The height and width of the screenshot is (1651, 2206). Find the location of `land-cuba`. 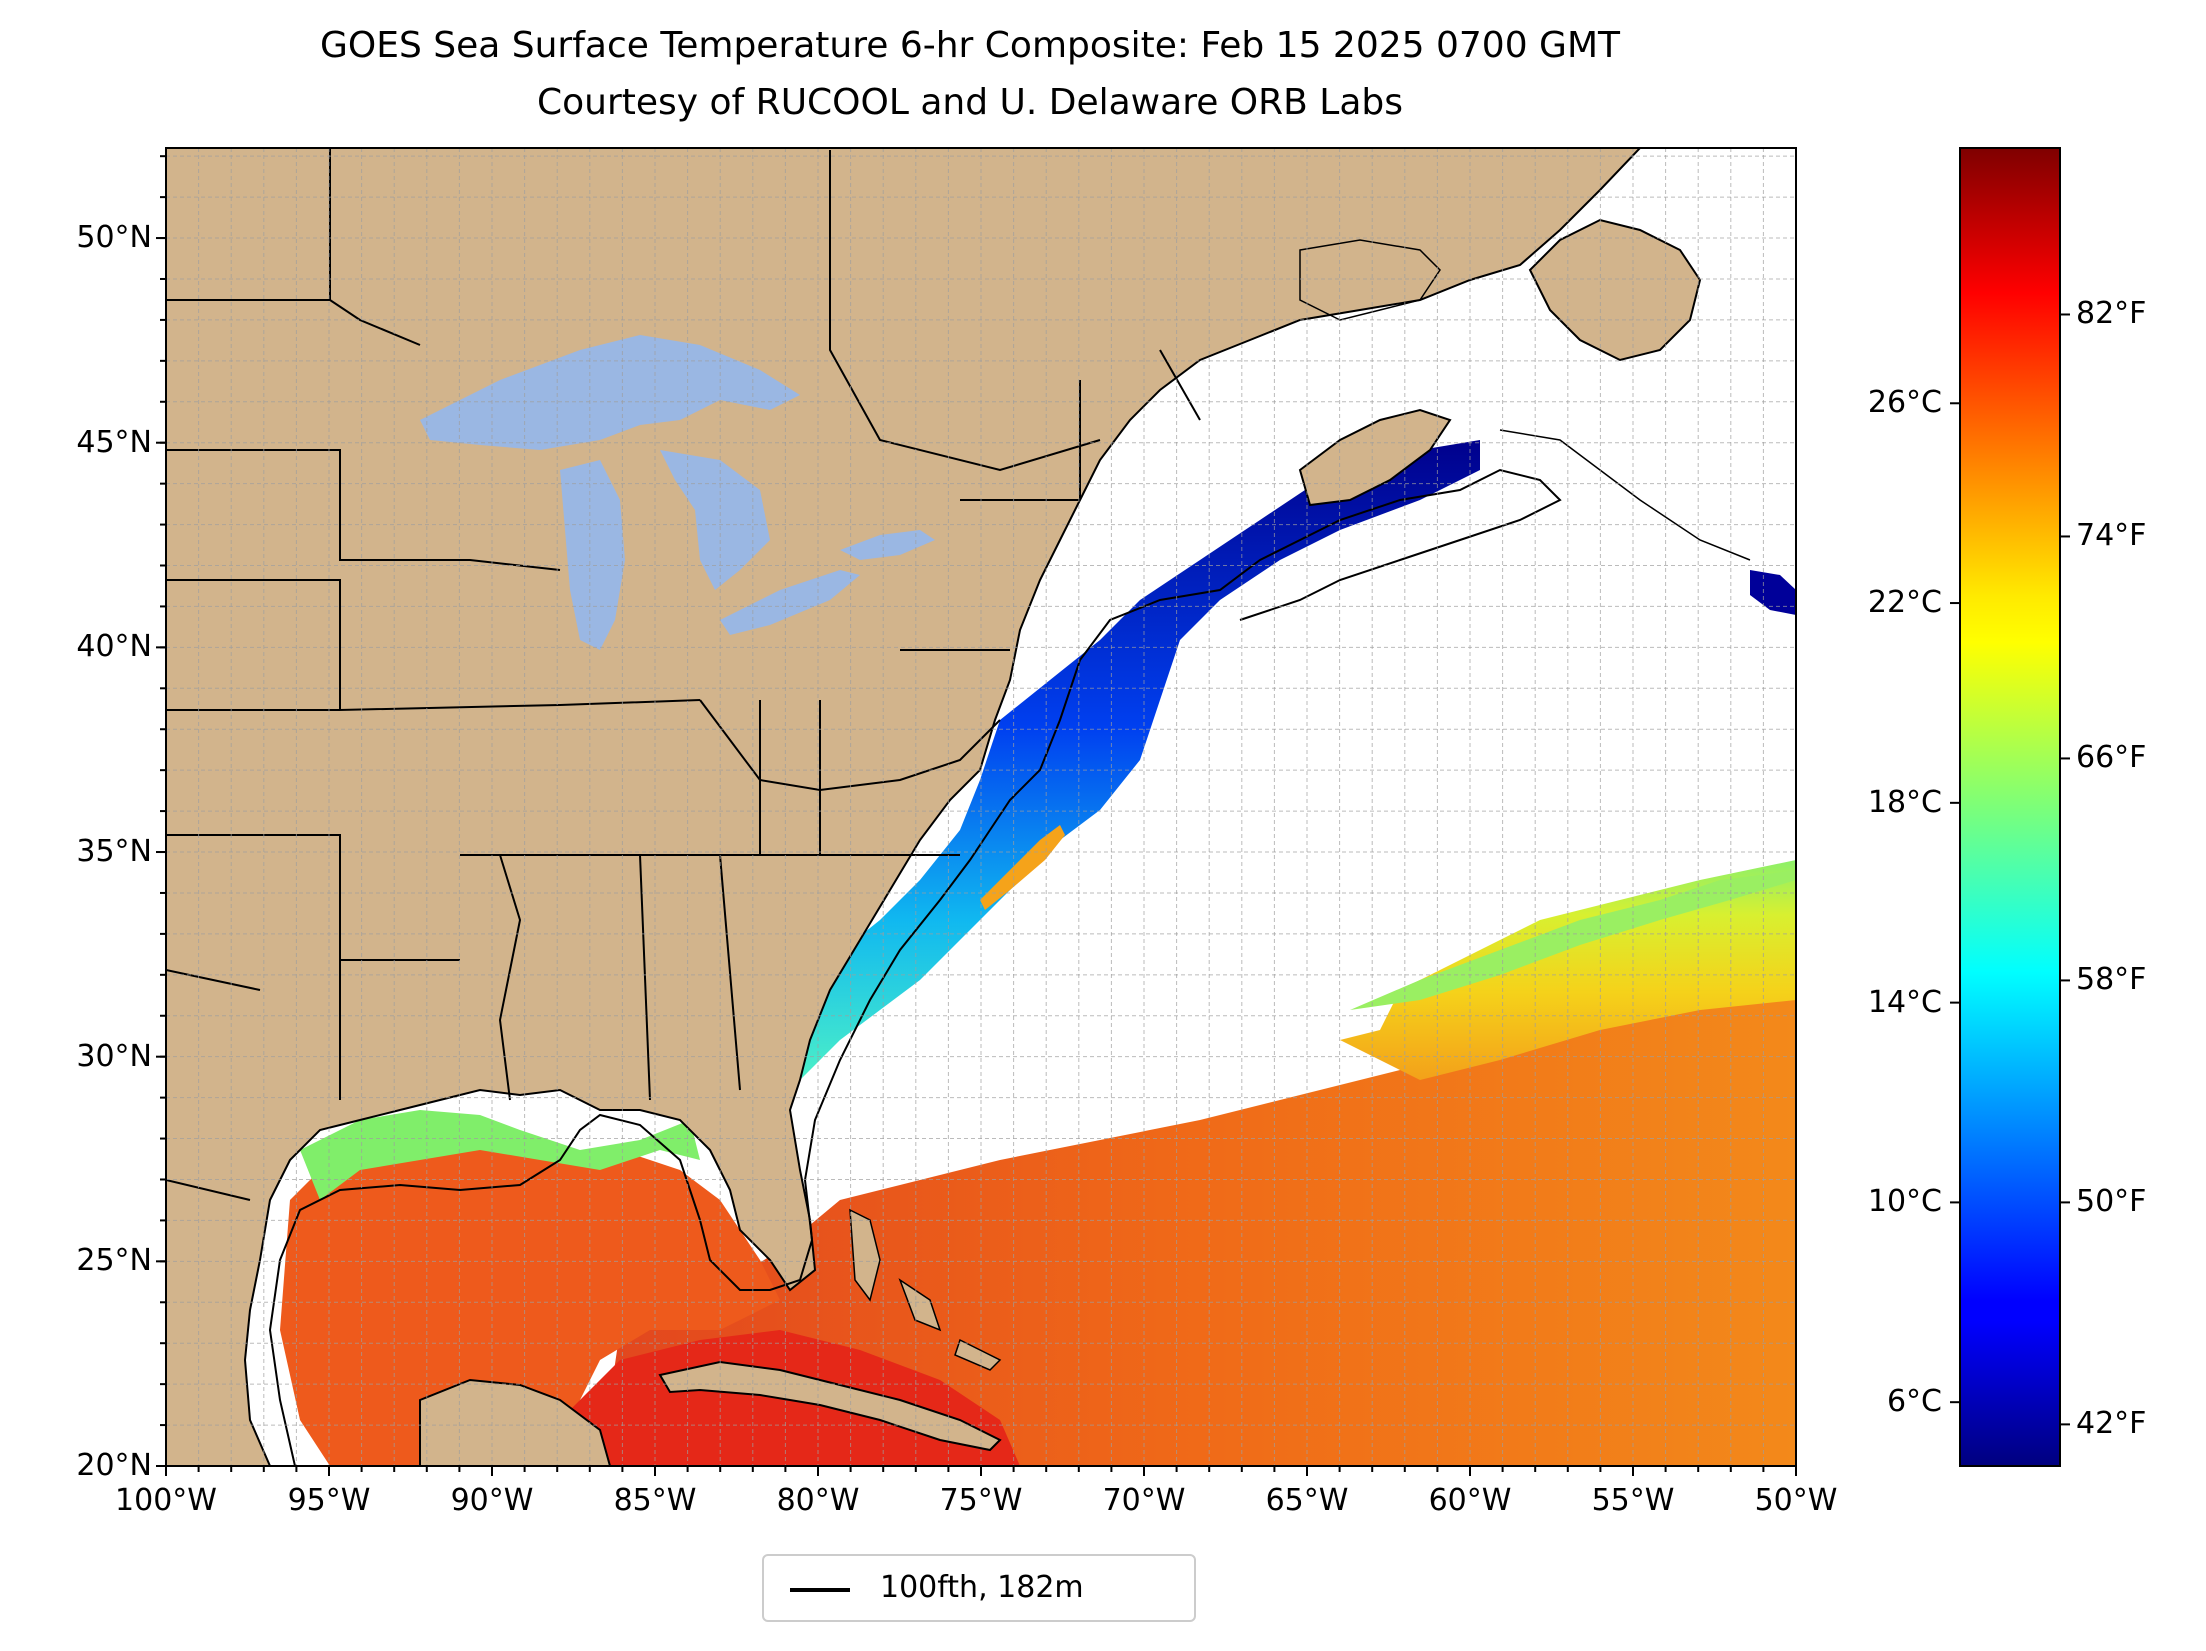

land-cuba is located at coordinates (830, 1406).